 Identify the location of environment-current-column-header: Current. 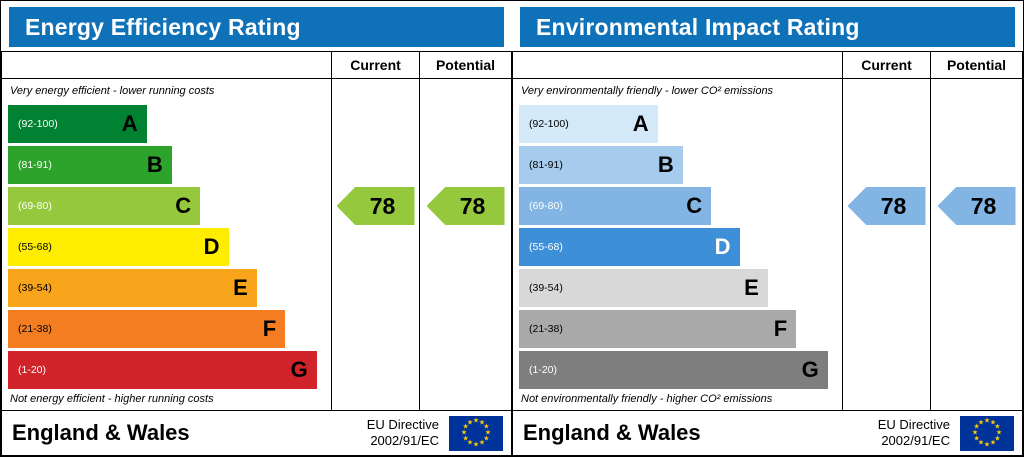
(886, 65).